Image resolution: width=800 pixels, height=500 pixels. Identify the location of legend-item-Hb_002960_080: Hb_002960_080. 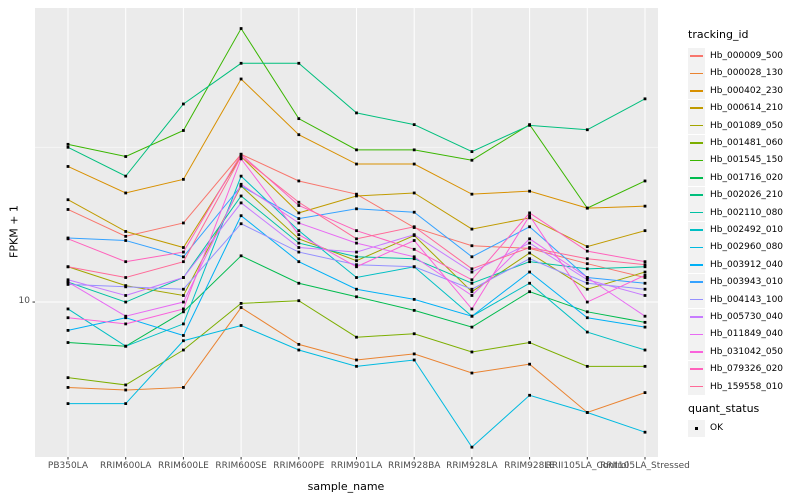
(735, 247).